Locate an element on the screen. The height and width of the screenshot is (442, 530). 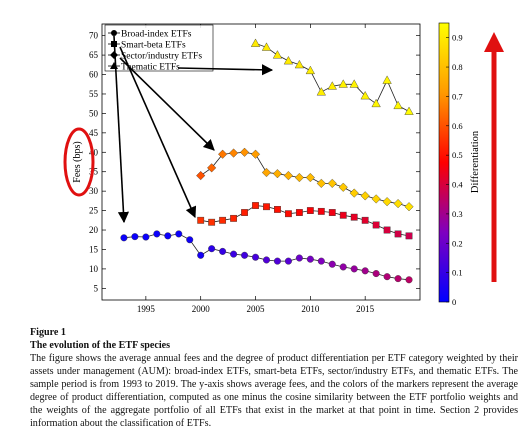
x-tick-label: 2005 is located at coordinates (256, 309).